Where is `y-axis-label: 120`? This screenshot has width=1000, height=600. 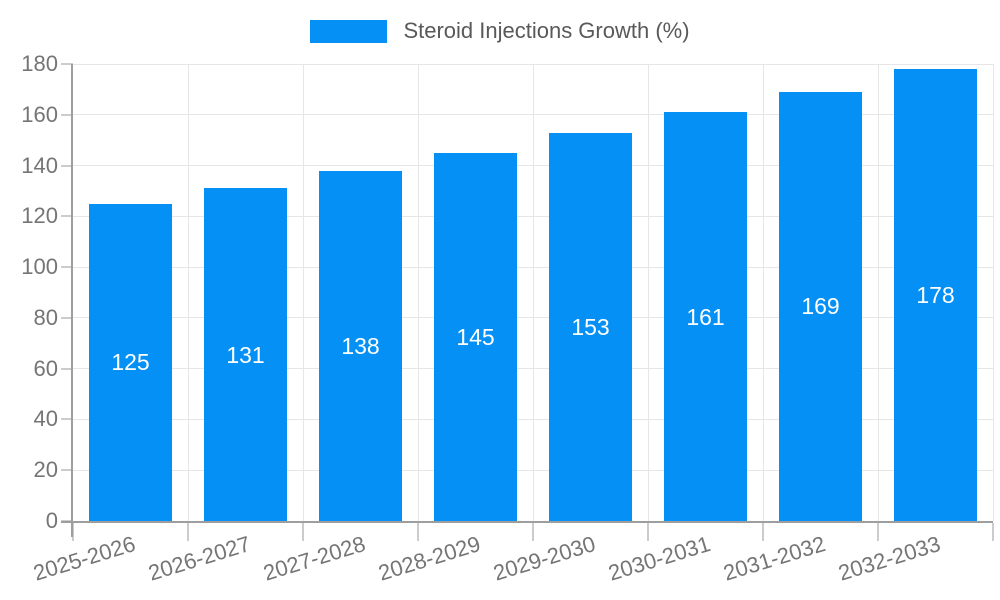 y-axis-label: 120 is located at coordinates (39, 216).